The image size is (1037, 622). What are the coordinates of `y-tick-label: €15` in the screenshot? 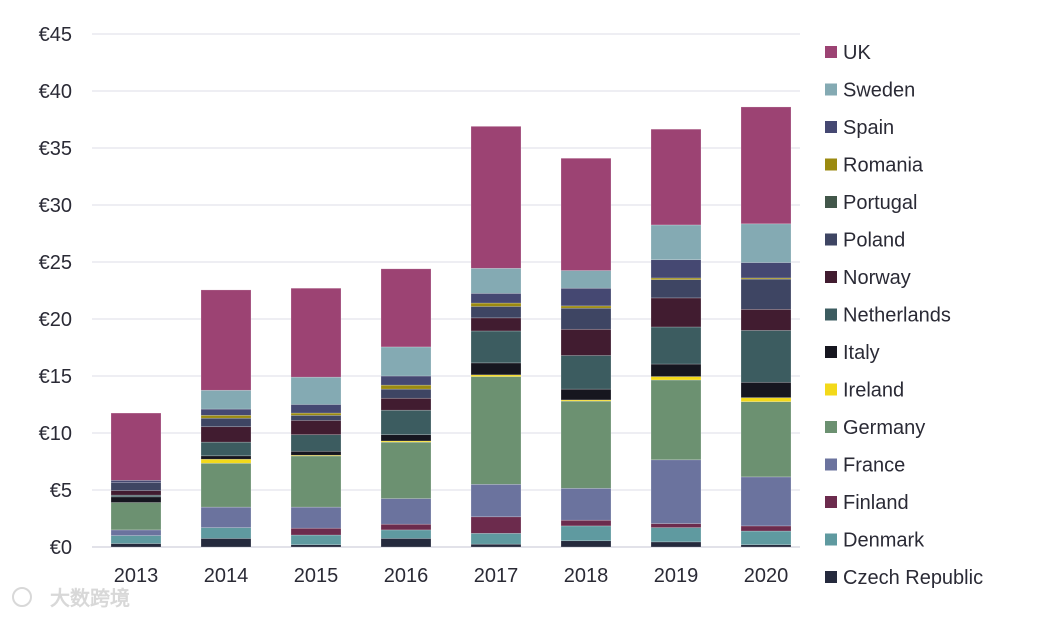 It's located at (55, 377).